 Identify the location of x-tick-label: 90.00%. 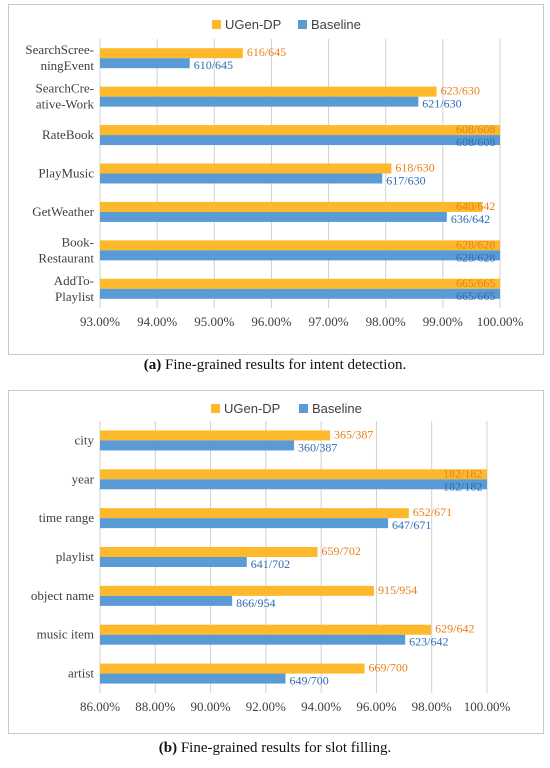
(211, 706).